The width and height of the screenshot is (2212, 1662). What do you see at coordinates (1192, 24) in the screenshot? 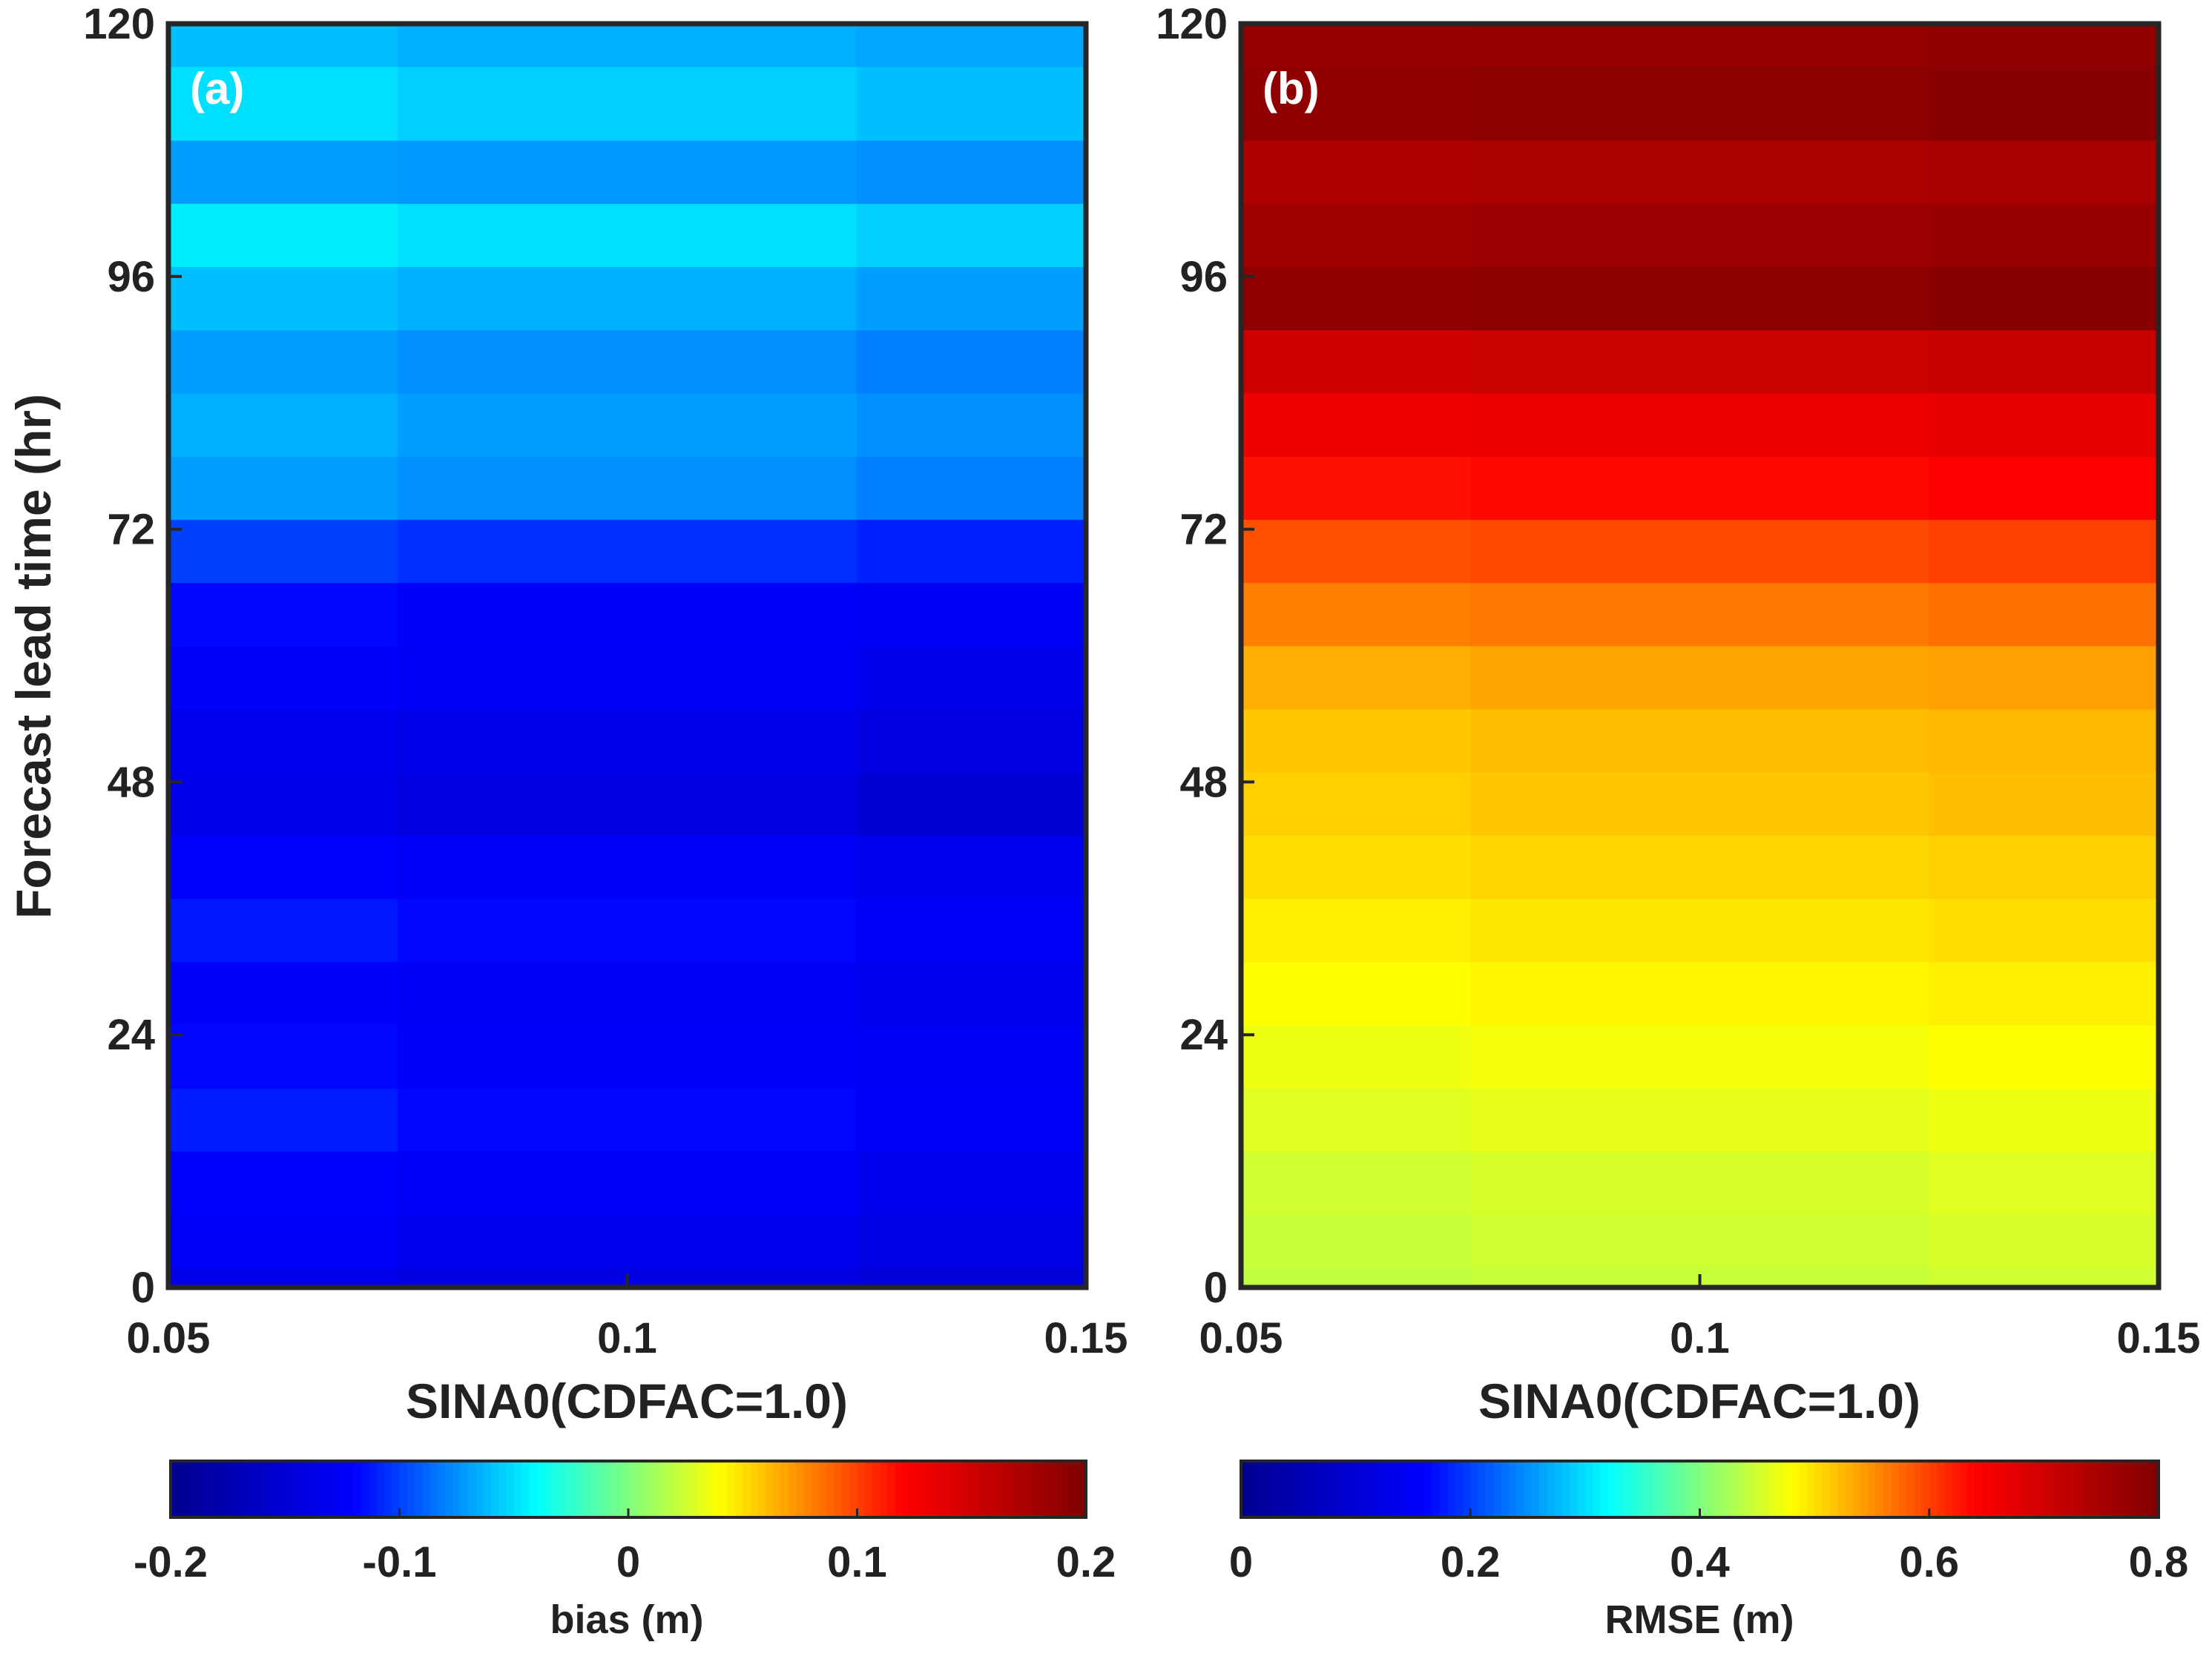
I see `y-tick-label: 120` at bounding box center [1192, 24].